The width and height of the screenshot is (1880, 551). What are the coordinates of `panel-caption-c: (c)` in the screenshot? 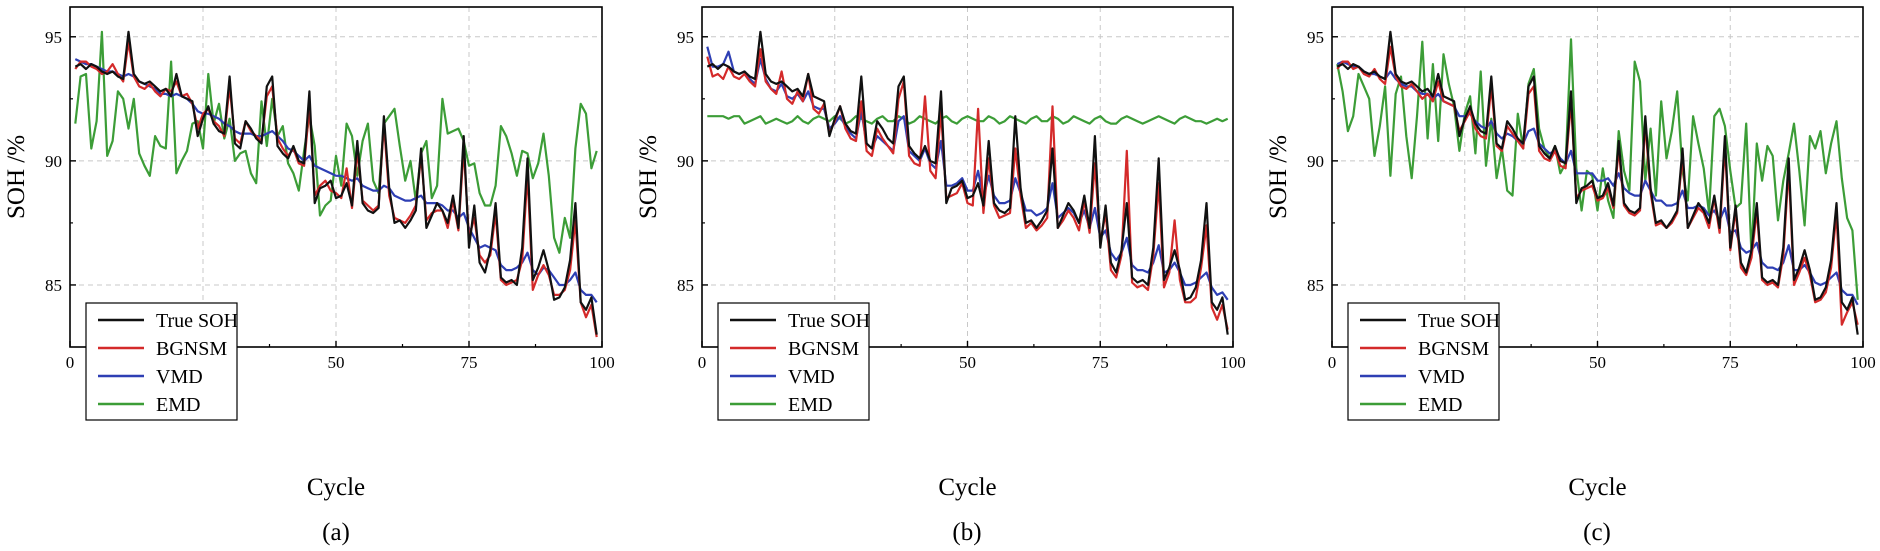 It's located at (1597, 532).